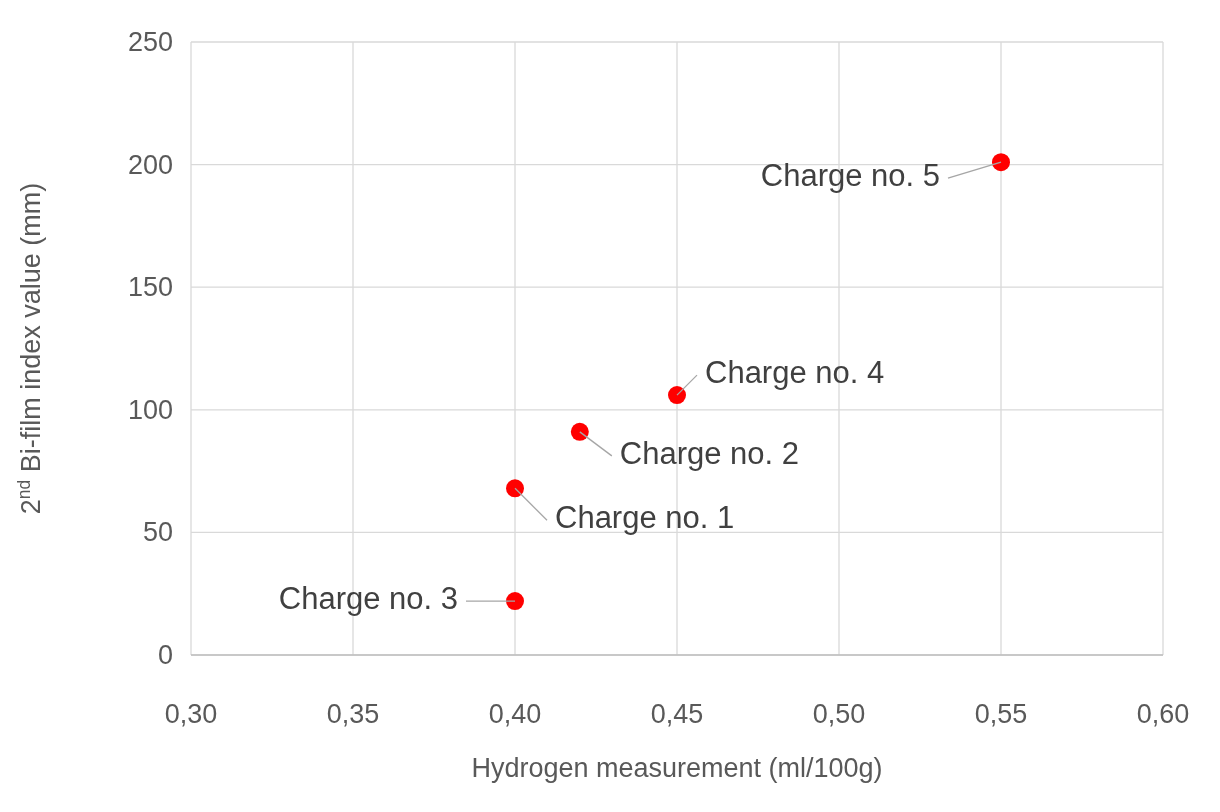  I want to click on y-tick-label: 50, so click(157, 532).